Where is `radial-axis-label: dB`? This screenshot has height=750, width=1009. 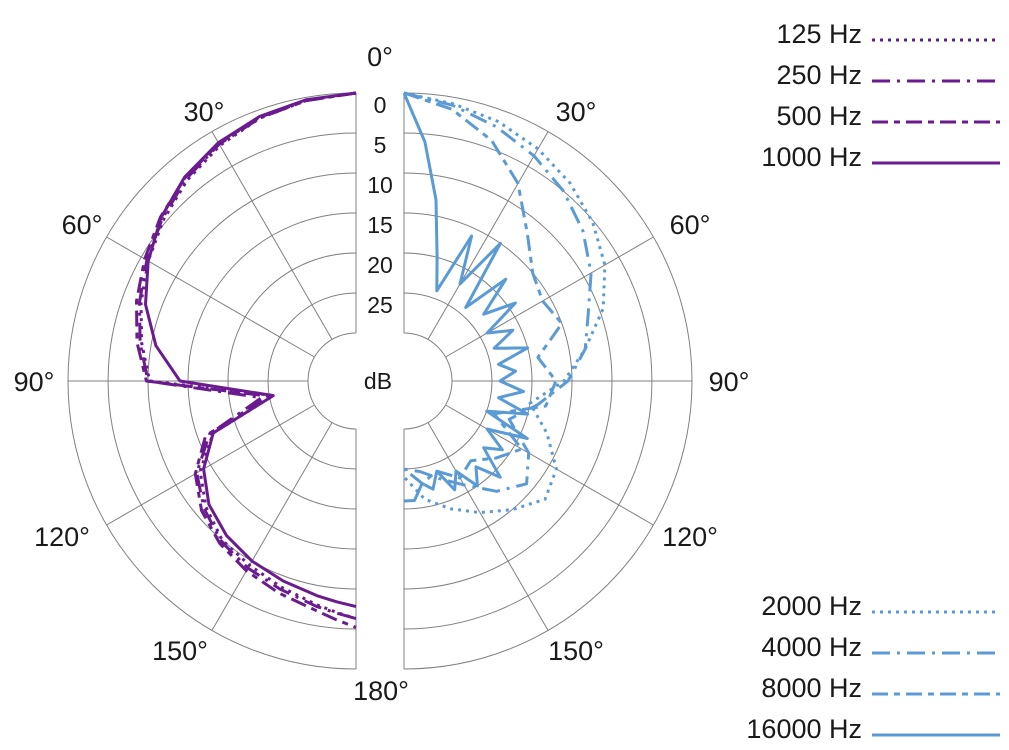 radial-axis-label: dB is located at coordinates (378, 381).